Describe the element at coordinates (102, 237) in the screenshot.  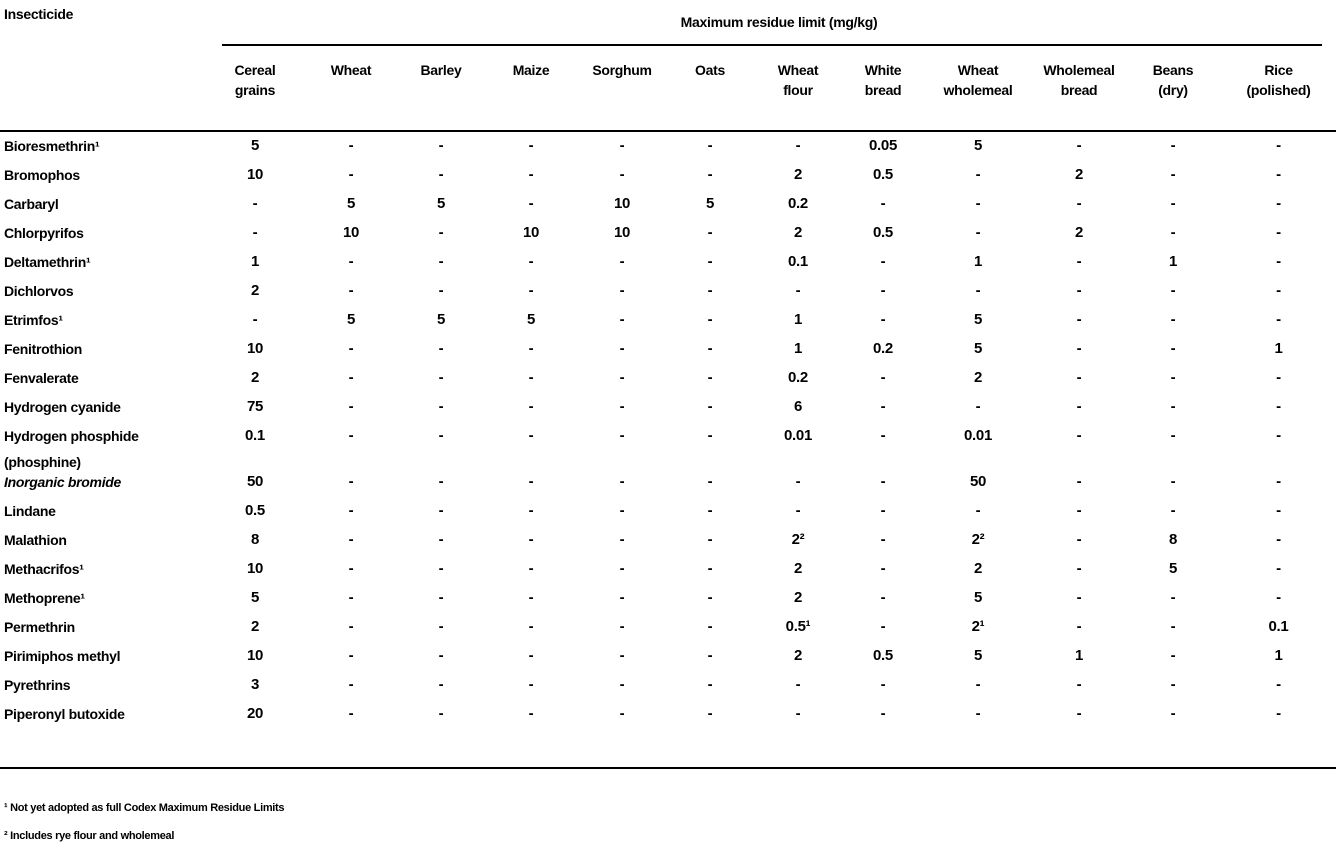
I see `insecticide-name: Chlorpyrifos` at that location.